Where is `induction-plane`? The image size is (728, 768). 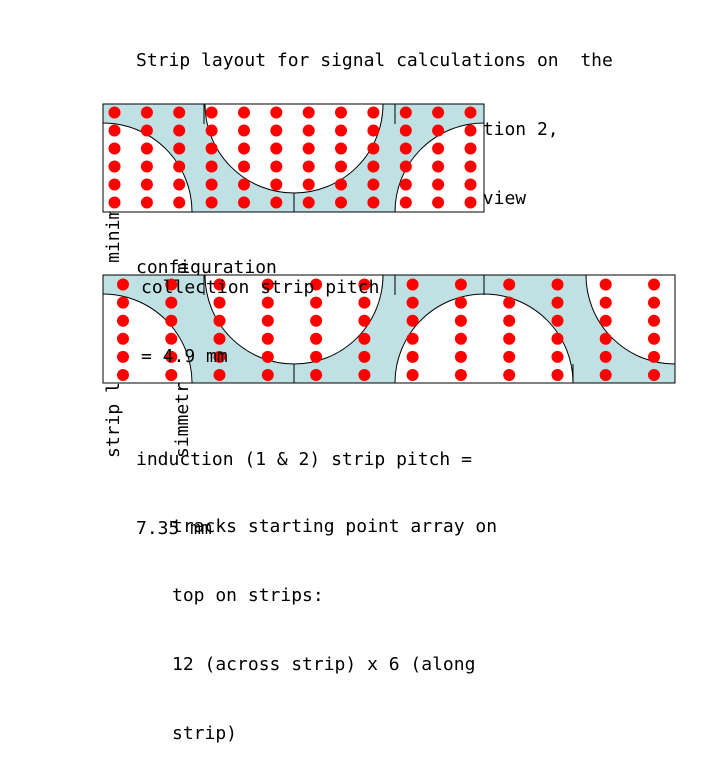 induction-plane is located at coordinates (389, 329).